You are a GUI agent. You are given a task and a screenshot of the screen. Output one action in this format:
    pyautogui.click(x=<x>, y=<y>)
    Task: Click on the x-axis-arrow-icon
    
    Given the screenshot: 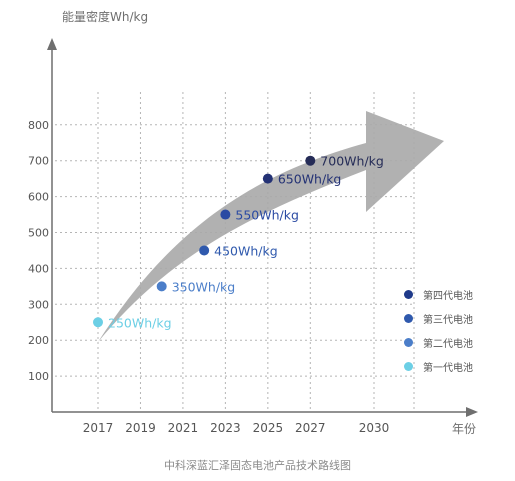 What is the action you would take?
    pyautogui.click(x=472, y=412)
    